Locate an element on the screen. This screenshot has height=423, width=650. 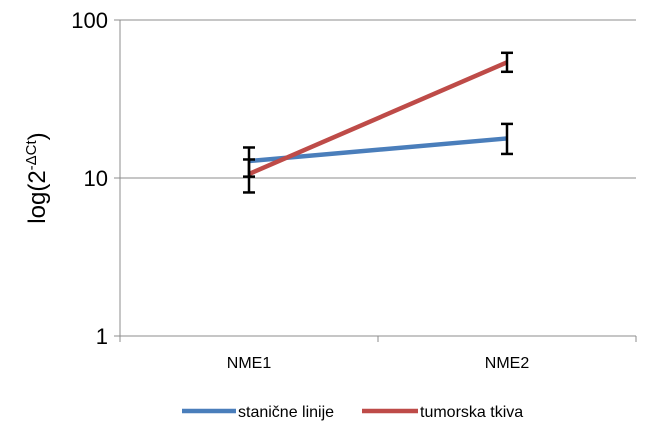
legend-item: stanične linije is located at coordinates (258, 412).